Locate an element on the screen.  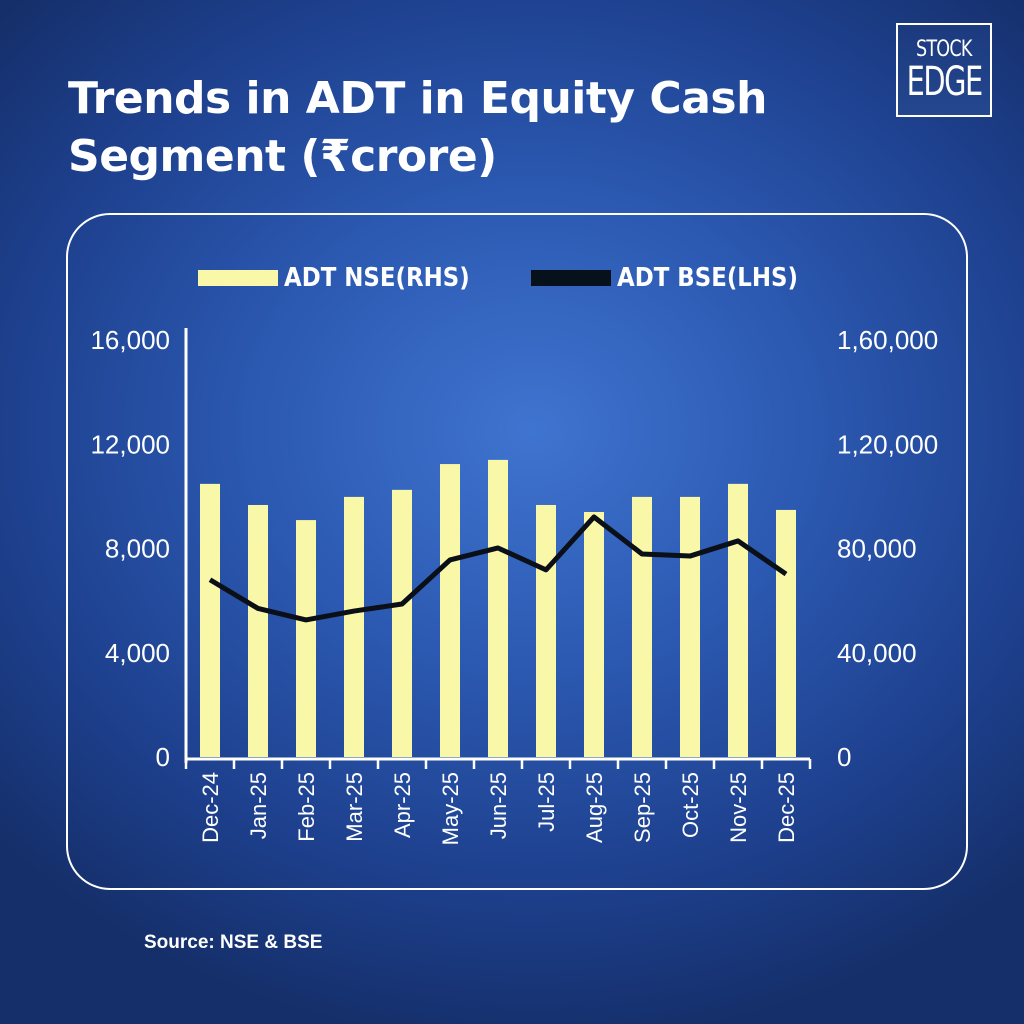
x-axis-label: Jun-25 is located at coordinates (498, 805).